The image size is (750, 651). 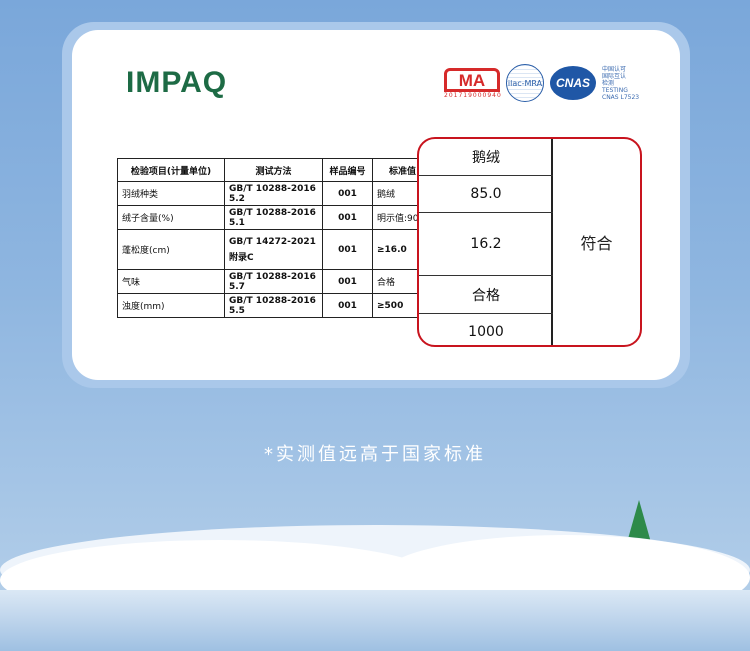 I want to click on table-header: 检验项目(计量单位) 测试方法 样品编号 标准值, so click(x=275, y=170).